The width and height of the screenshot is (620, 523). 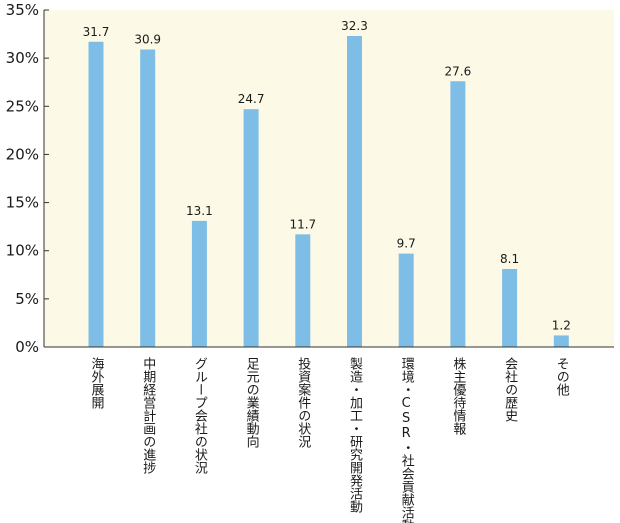 What do you see at coordinates (148, 416) in the screenshot?
I see `category-label: 中期経営計画の進捗` at bounding box center [148, 416].